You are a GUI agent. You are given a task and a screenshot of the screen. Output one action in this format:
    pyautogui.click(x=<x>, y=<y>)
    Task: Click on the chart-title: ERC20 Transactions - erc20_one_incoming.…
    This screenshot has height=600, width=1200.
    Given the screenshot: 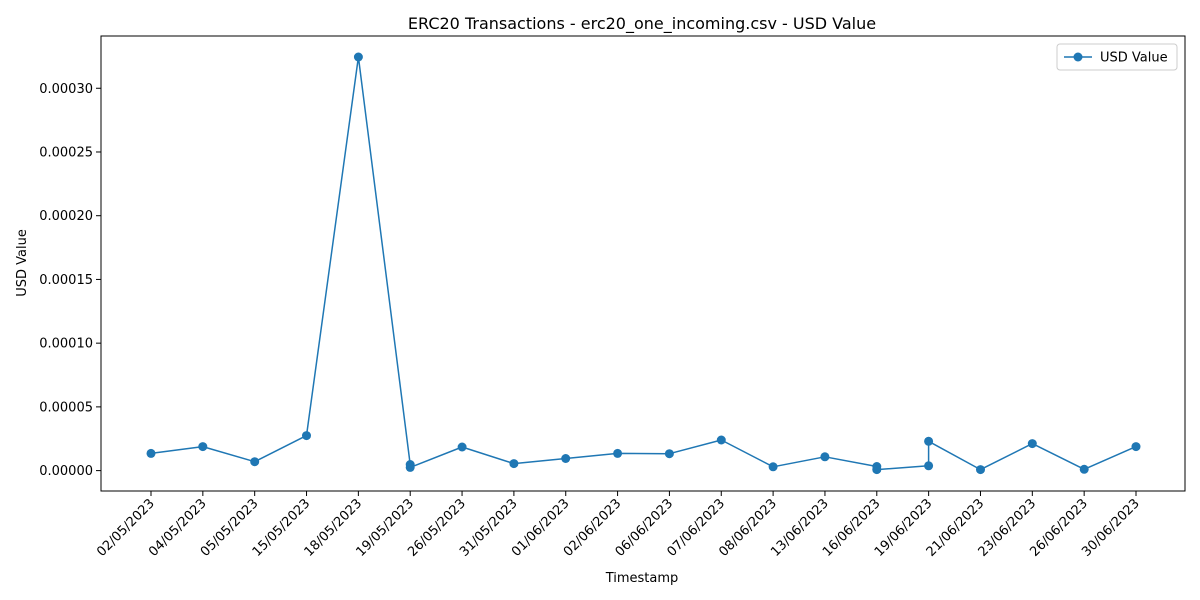 What is the action you would take?
    pyautogui.click(x=642, y=24)
    